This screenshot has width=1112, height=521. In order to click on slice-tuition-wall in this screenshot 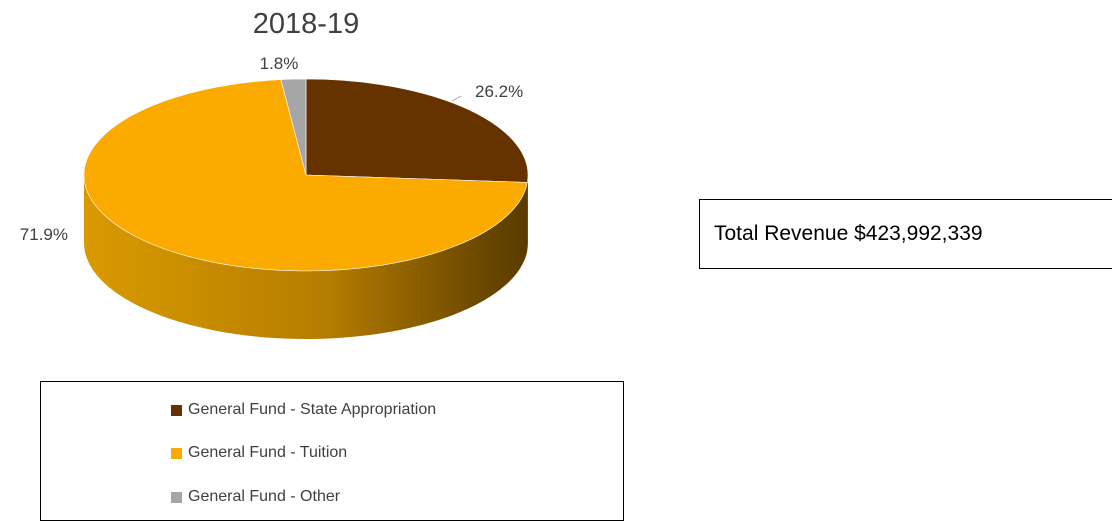, I will do `click(306, 257)`.